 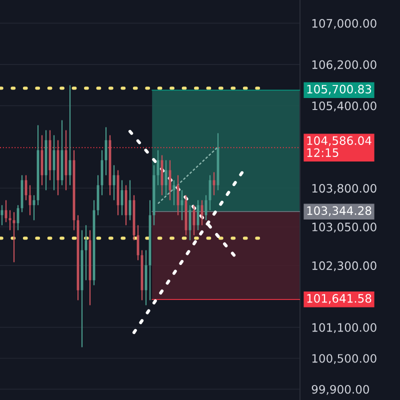 I want to click on ref-line-label: 103,344.28, so click(x=339, y=211).